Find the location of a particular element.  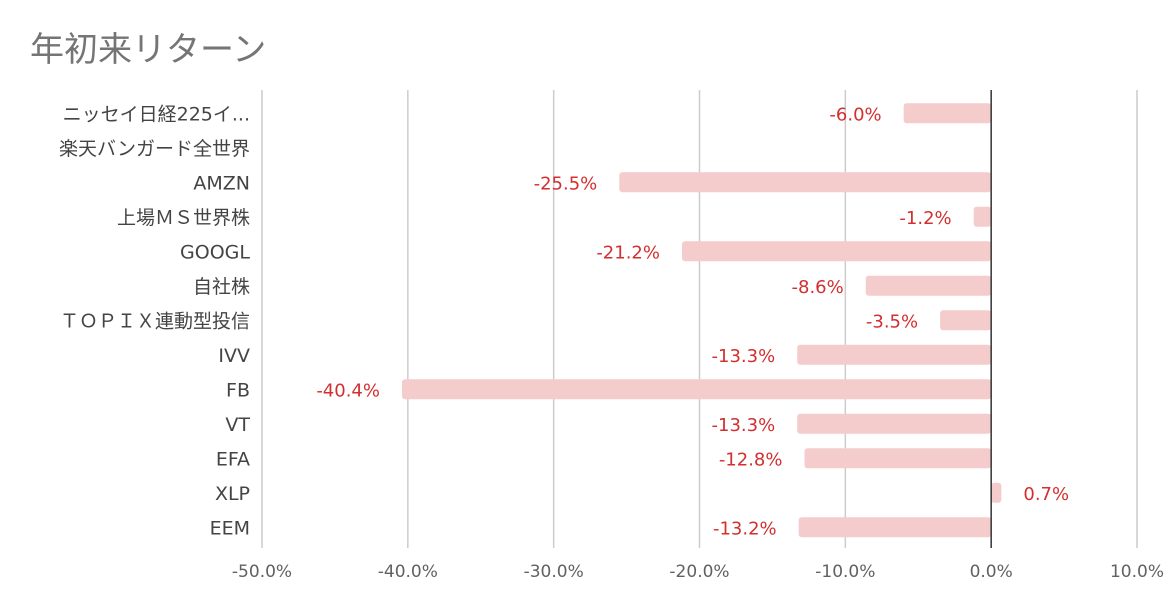

data-label: -3.5% is located at coordinates (892, 321).